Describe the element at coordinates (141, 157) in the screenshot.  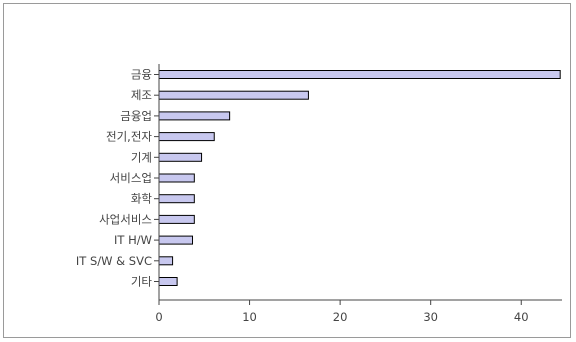
I see `category-label-4: 기계` at that location.